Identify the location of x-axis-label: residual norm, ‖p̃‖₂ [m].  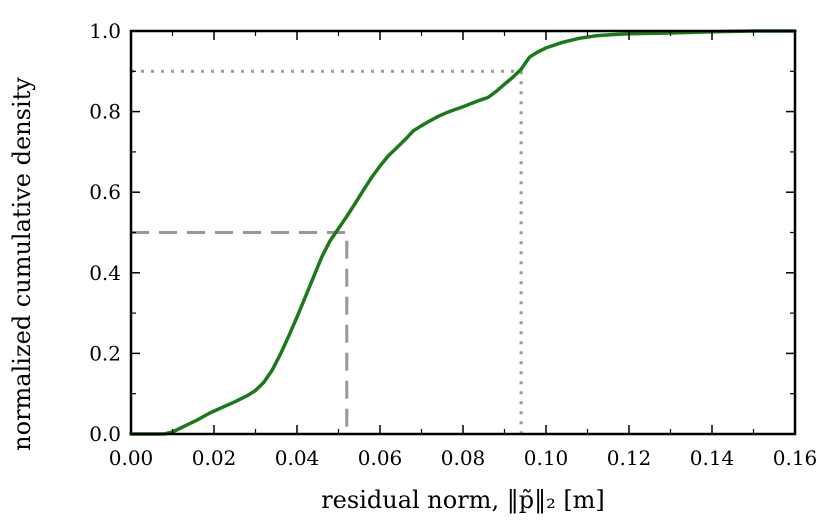
(463, 500).